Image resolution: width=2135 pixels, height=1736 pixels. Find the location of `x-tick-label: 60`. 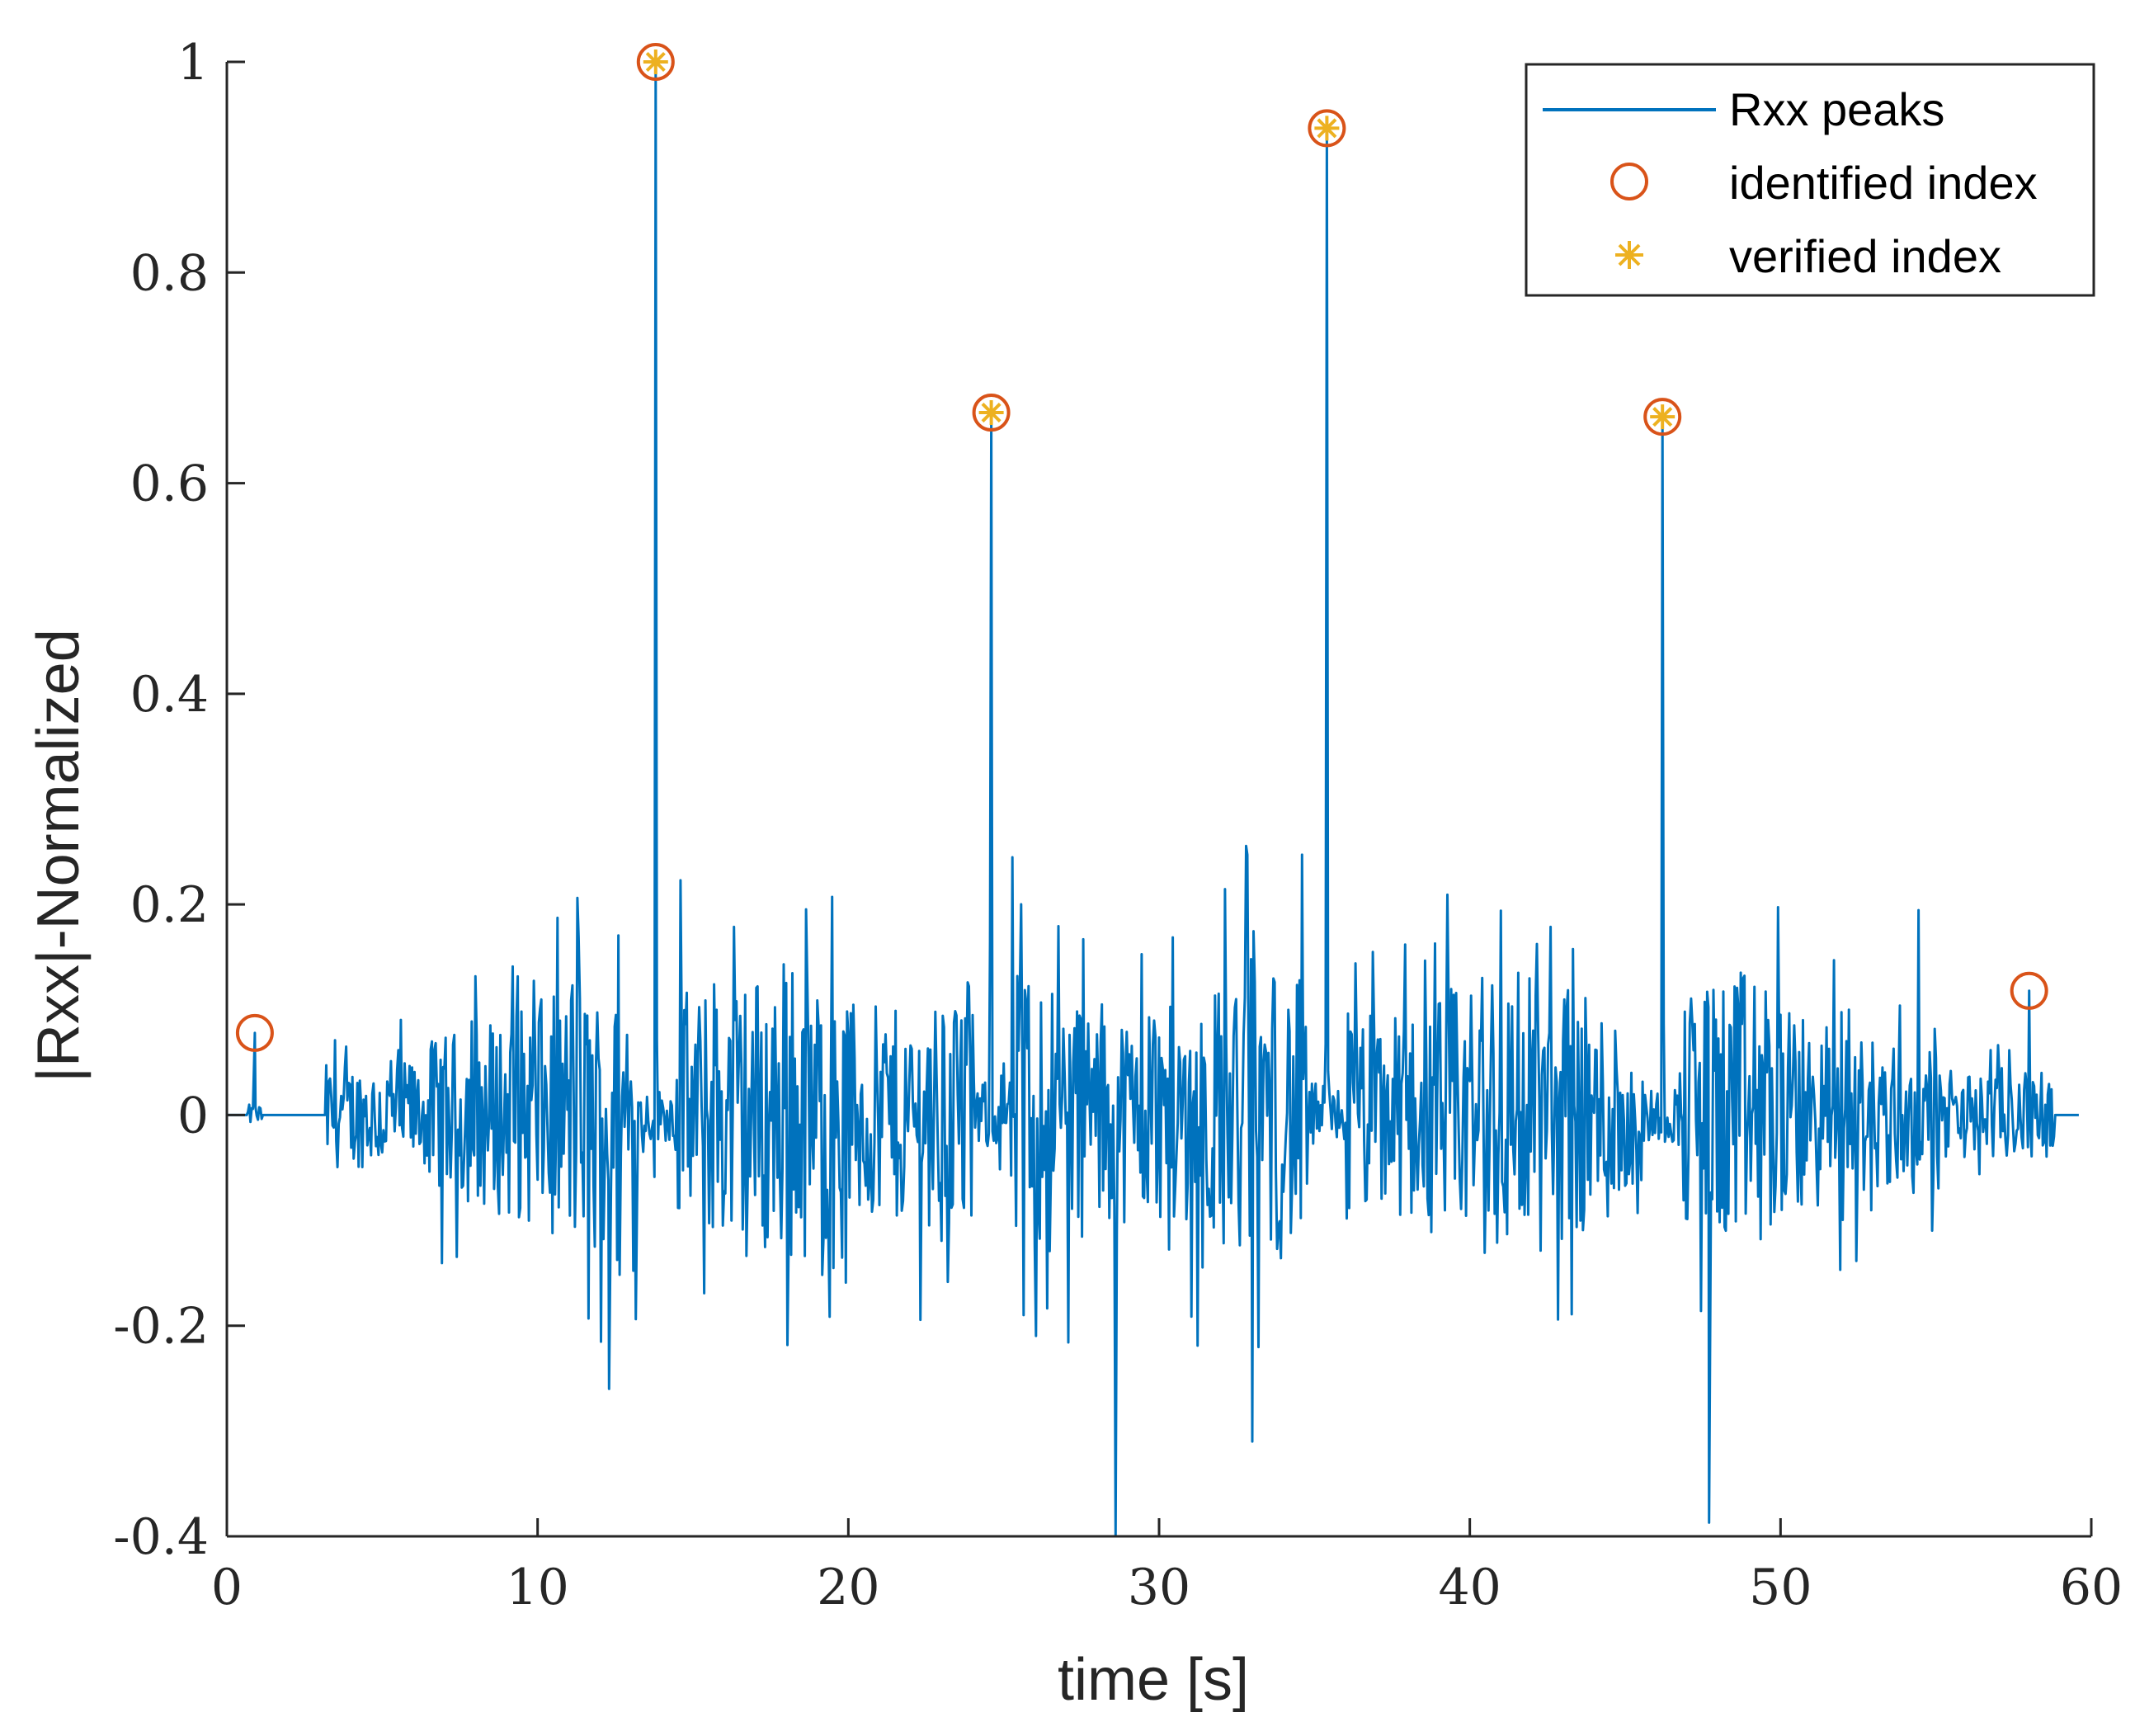

x-tick-label: 60 is located at coordinates (2092, 1587).